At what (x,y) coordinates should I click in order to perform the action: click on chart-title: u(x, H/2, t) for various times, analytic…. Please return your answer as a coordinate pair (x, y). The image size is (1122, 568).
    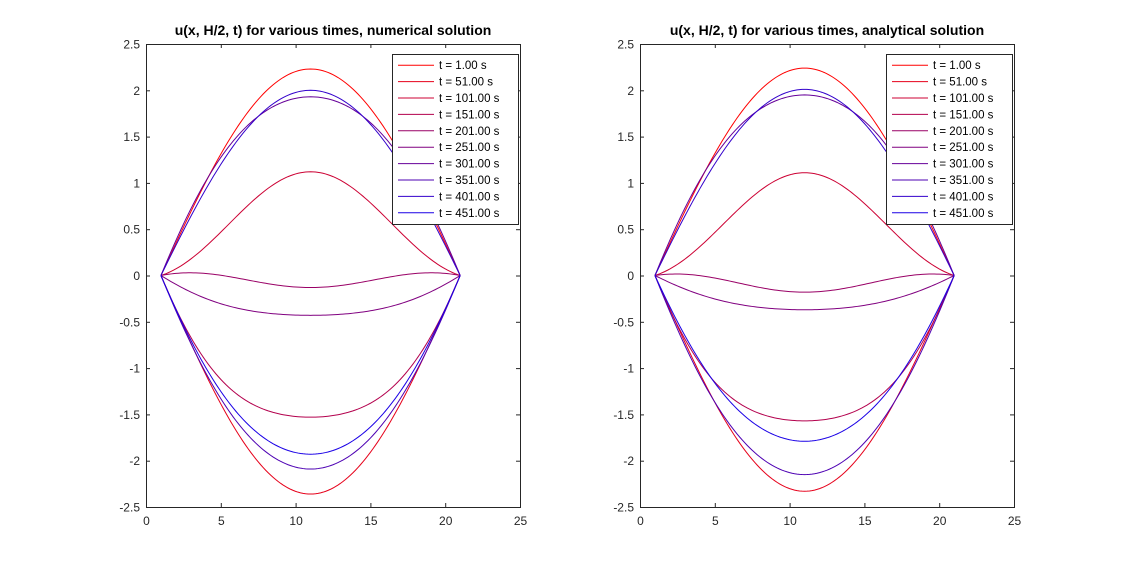
    Looking at the image, I should click on (827, 30).